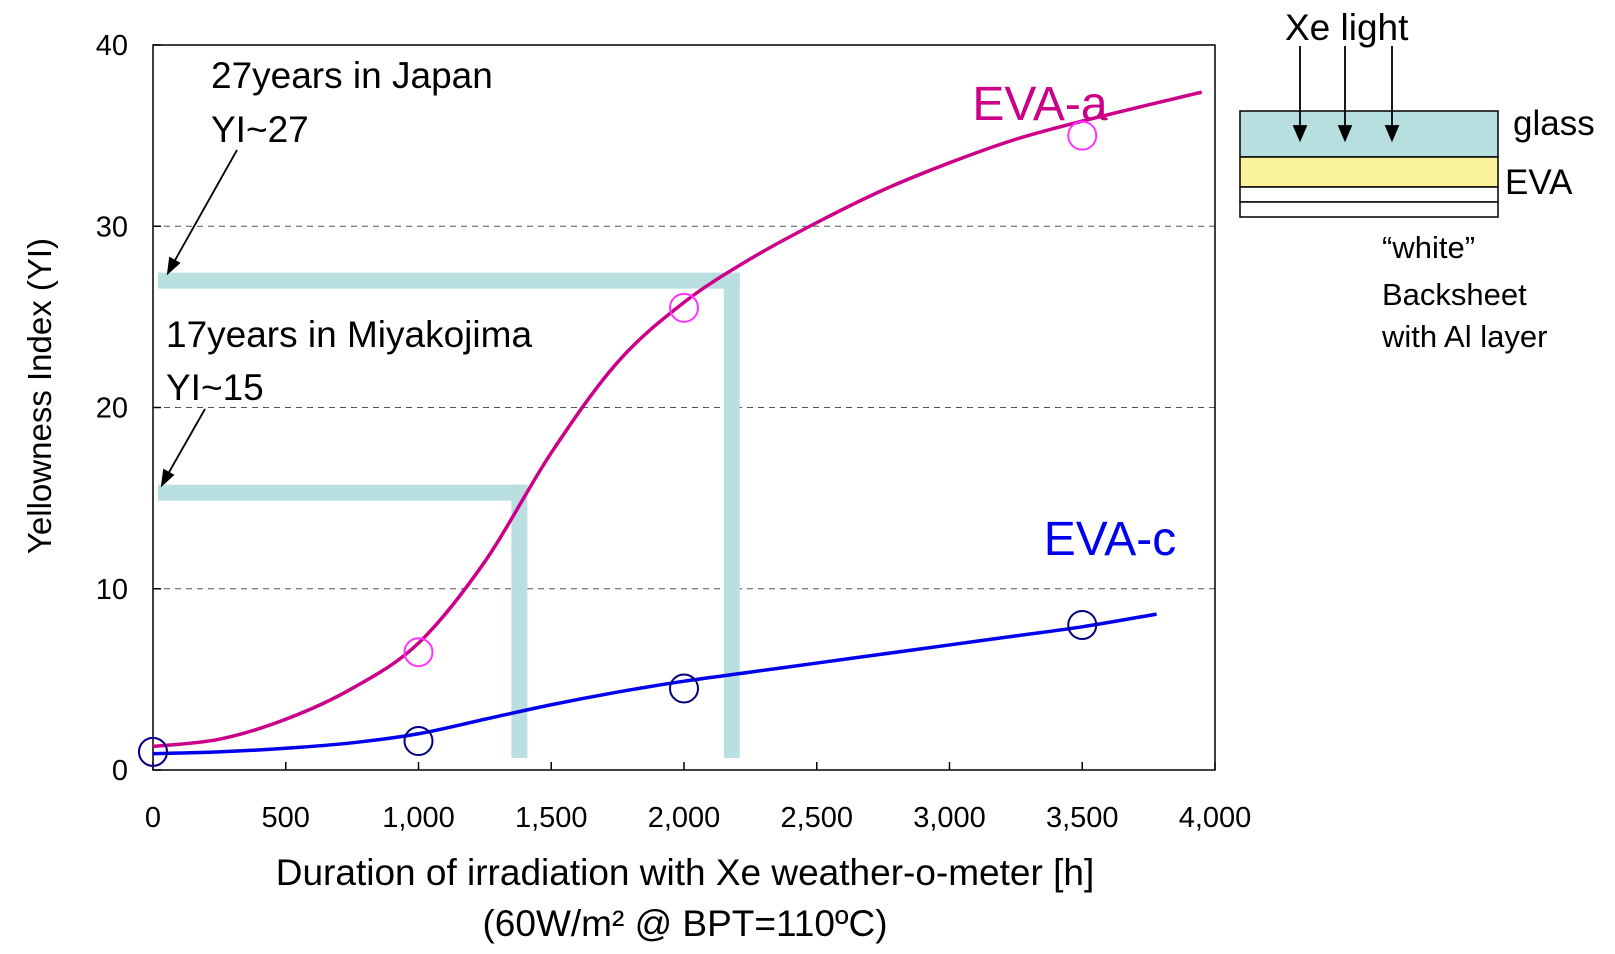  What do you see at coordinates (1539, 182) in the screenshot?
I see `eva-label: EVA` at bounding box center [1539, 182].